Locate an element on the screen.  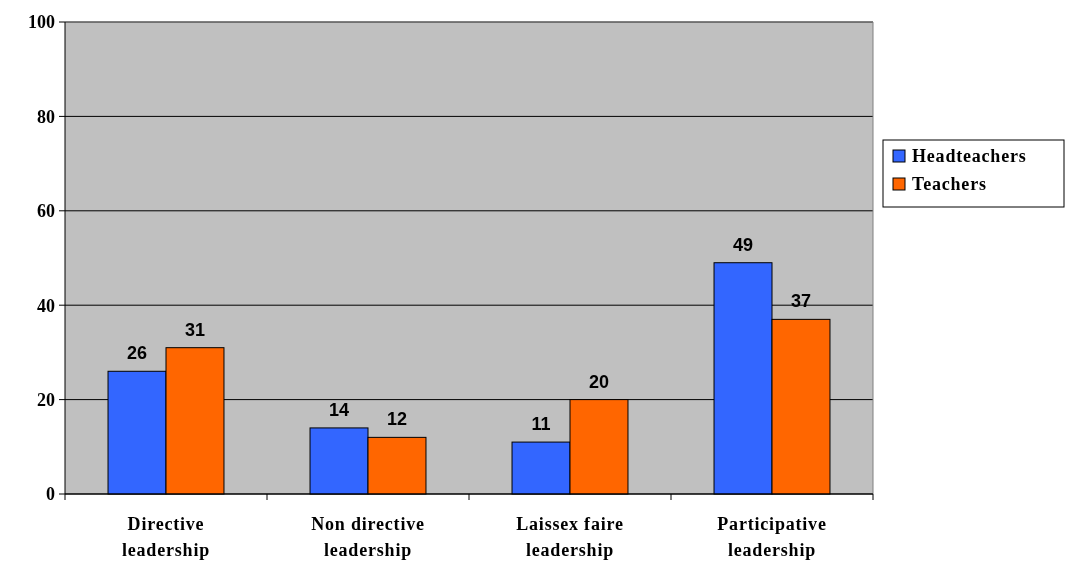
x-tick-label: Directive leadership is located at coordinates (166, 537).